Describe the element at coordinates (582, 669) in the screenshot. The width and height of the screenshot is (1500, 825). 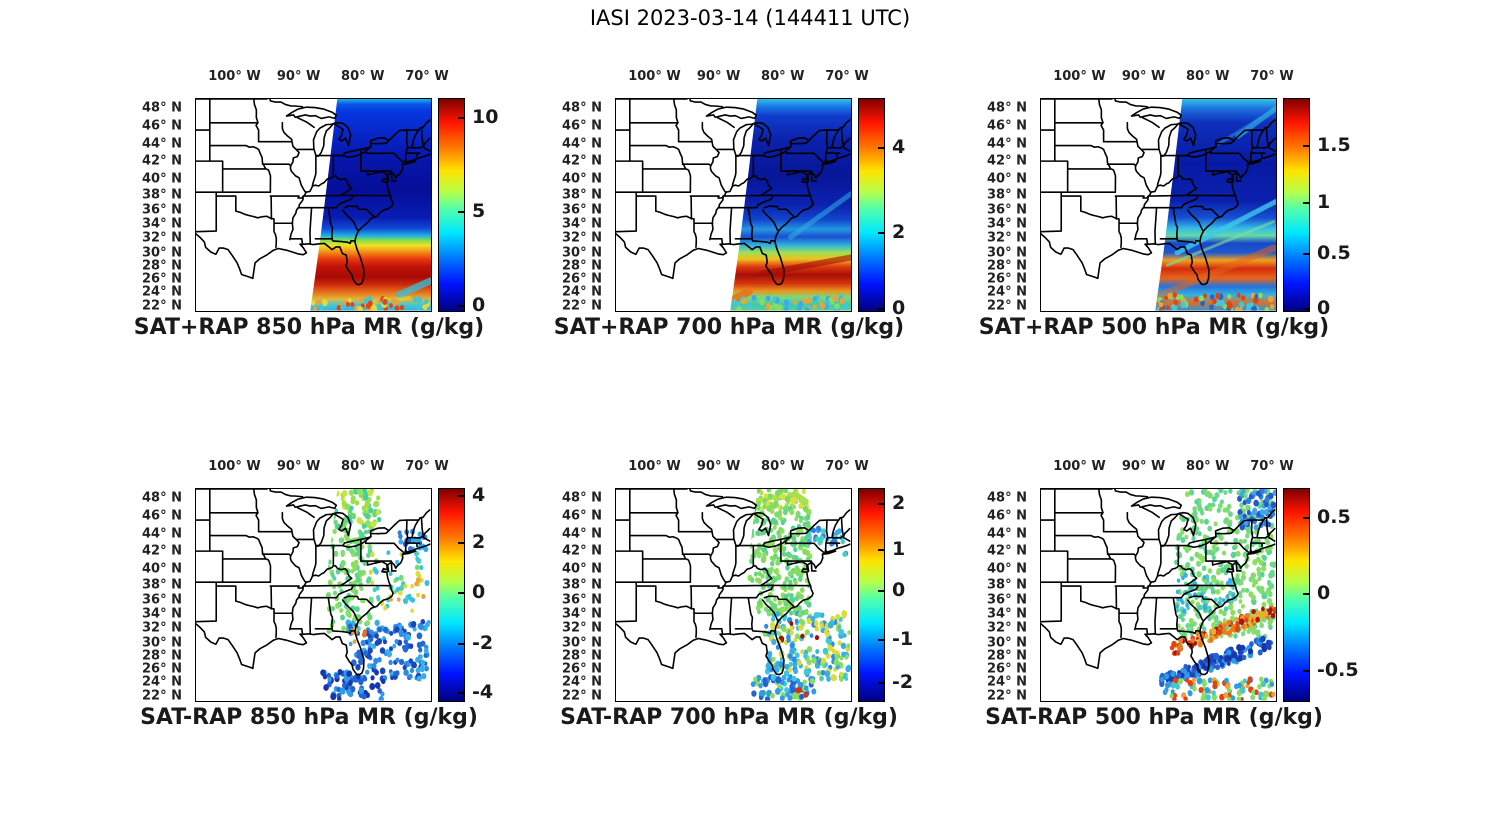
I see `lat-tick-label: 26° N` at that location.